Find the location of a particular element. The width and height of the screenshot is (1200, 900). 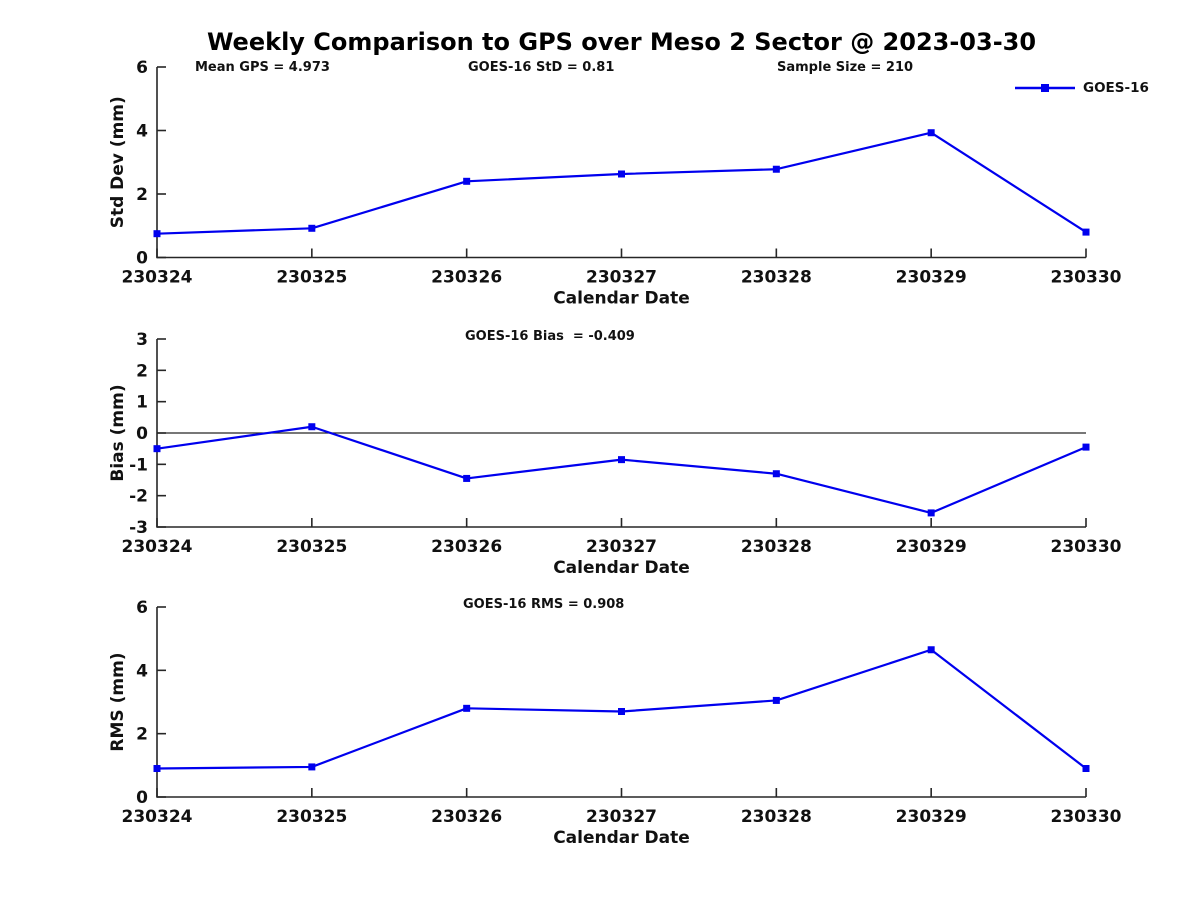

annotation-sample-size: Sample Size = 210 is located at coordinates (845, 67).